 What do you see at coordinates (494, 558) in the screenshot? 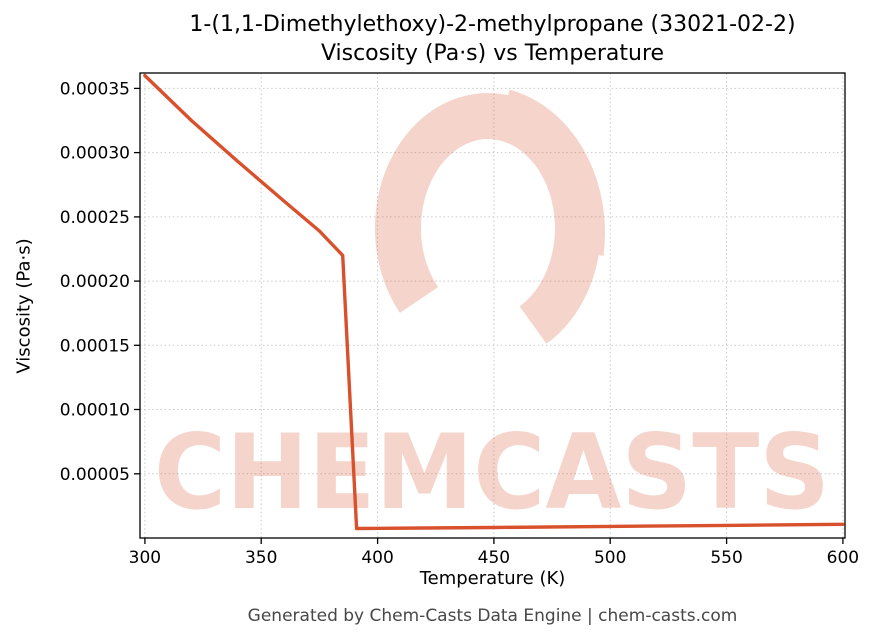
I see `x-tick-label: 450` at bounding box center [494, 558].